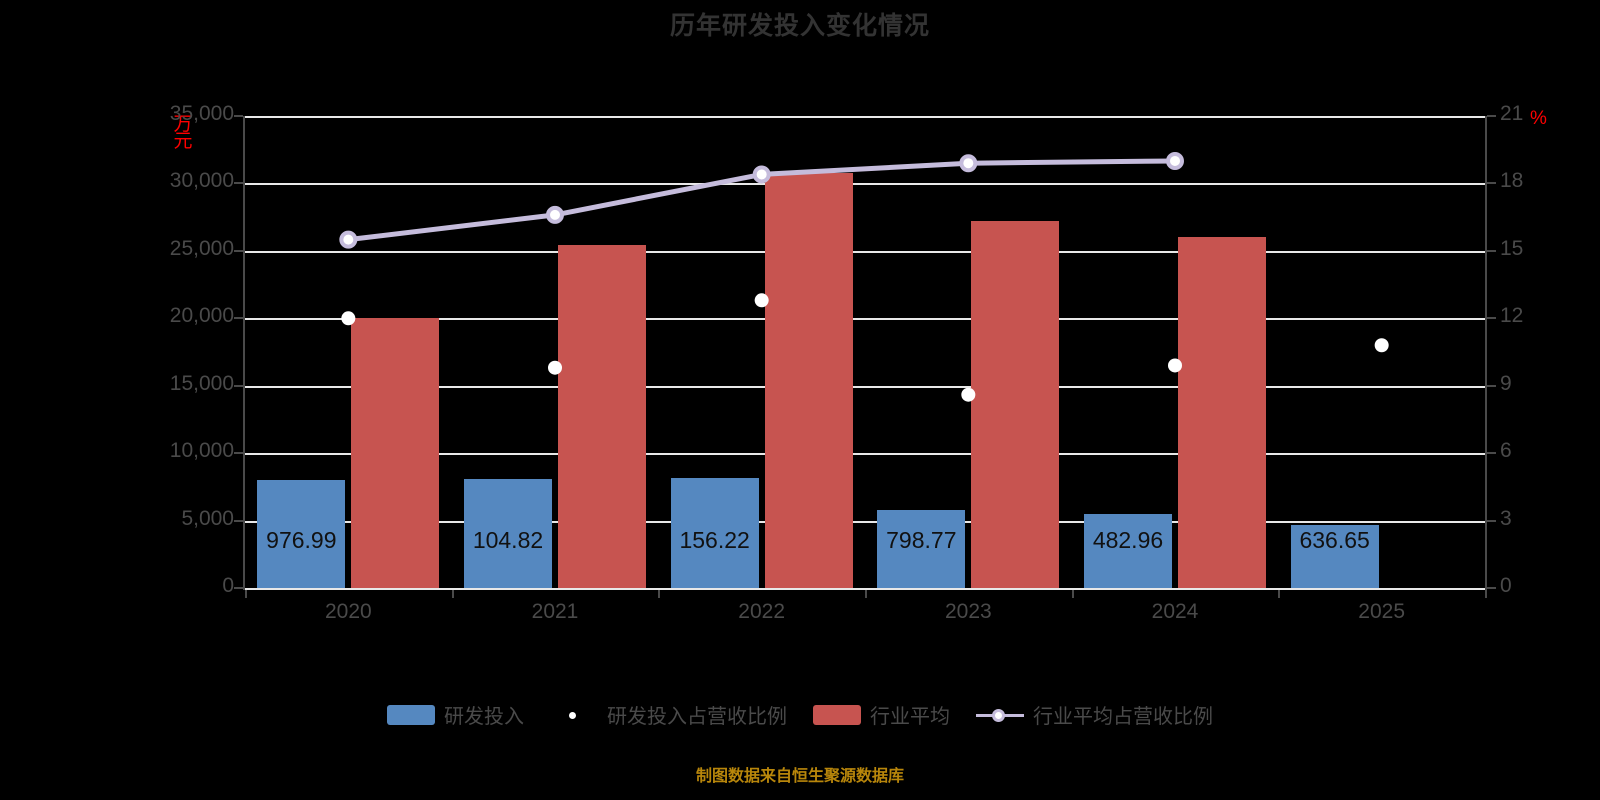 The image size is (1600, 800). I want to click on bar-研发投入-2024, so click(1128, 551).